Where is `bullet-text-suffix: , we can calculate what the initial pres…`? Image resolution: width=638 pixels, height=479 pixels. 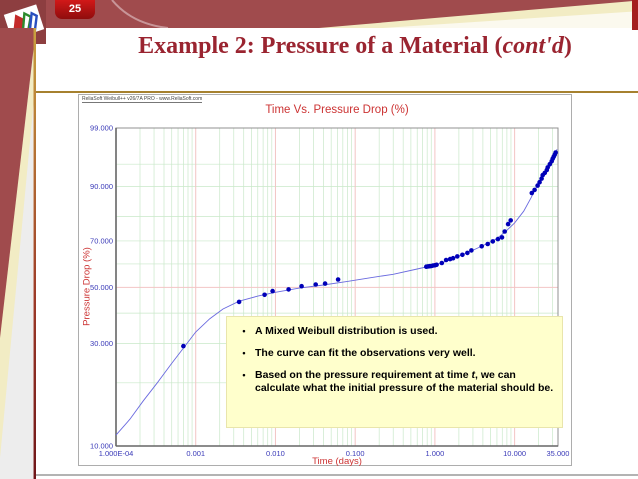 bullet-text-suffix: , we can calculate what the initial pres… is located at coordinates (404, 381).